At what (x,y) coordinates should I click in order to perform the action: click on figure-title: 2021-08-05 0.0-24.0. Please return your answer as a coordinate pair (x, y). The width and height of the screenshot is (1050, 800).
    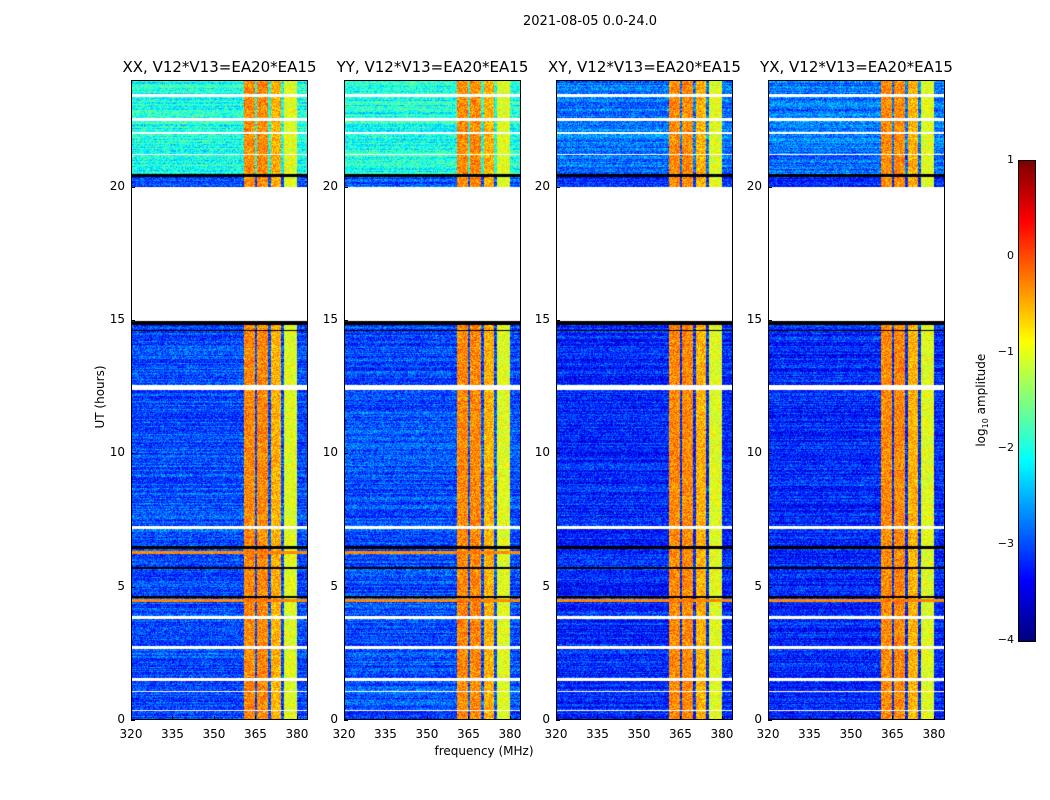
    Looking at the image, I should click on (590, 21).